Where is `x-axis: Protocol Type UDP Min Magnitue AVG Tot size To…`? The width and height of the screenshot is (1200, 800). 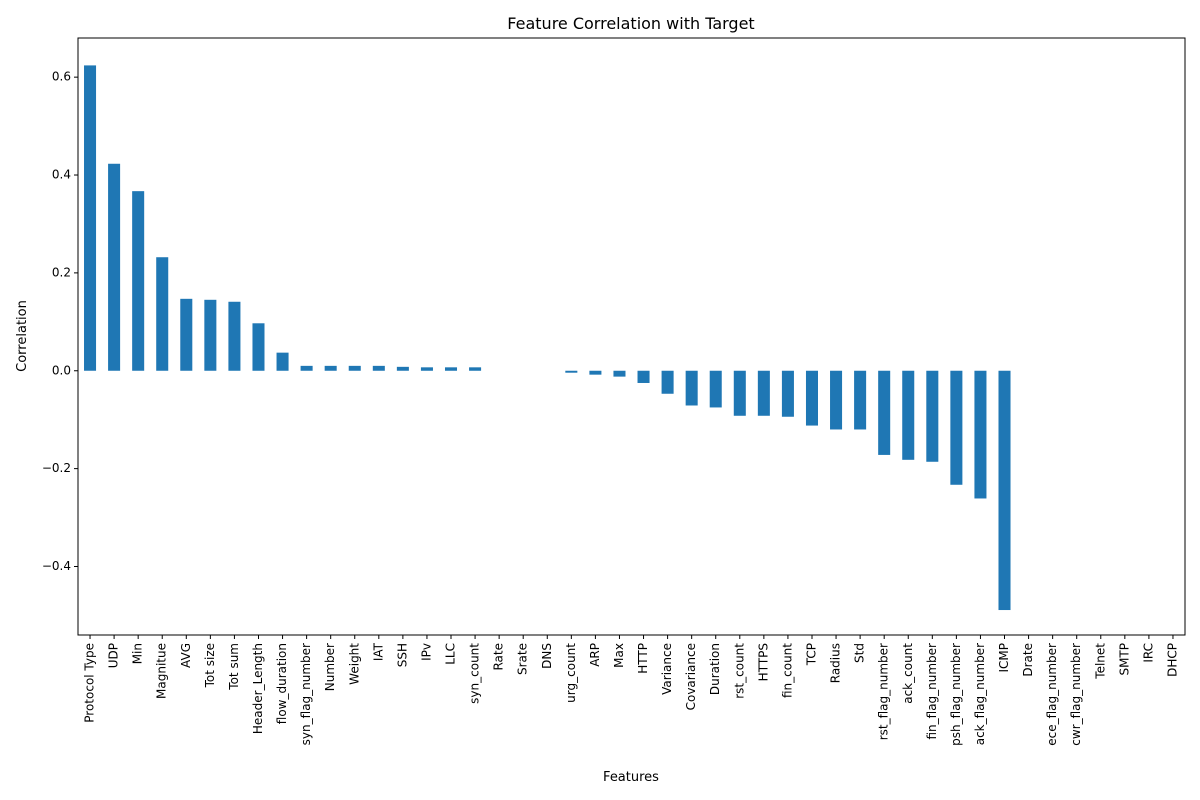 x-axis: Protocol Type UDP Min Magnitue AVG Tot size To… is located at coordinates (631, 690).